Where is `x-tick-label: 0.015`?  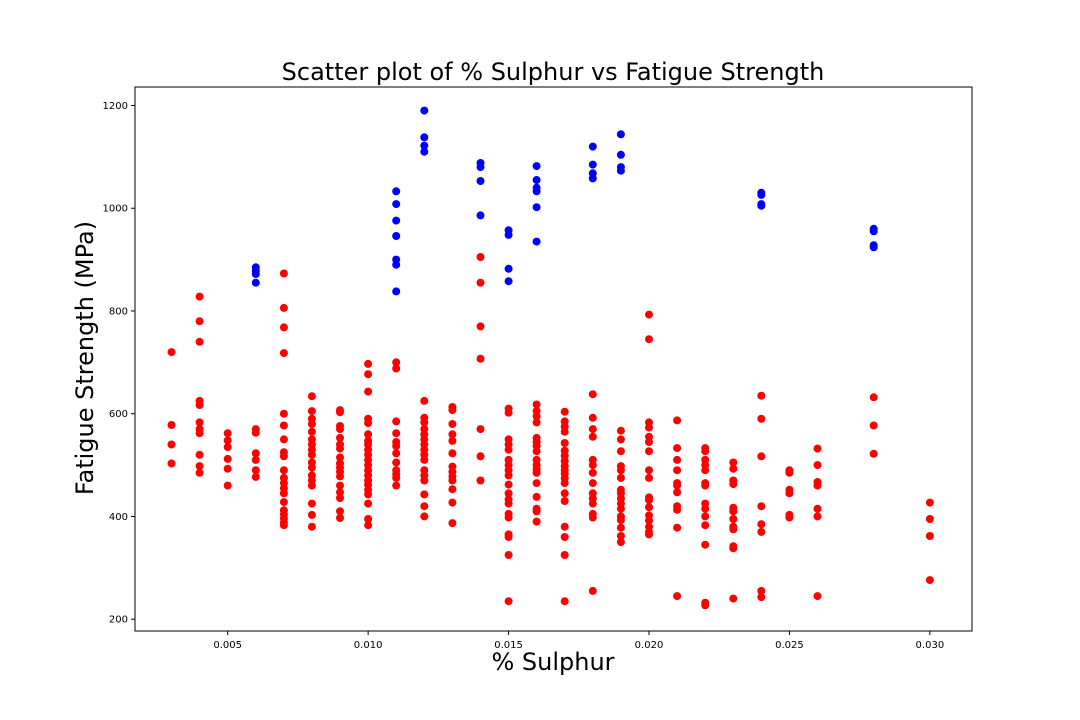
x-tick-label: 0.015 is located at coordinates (508, 645).